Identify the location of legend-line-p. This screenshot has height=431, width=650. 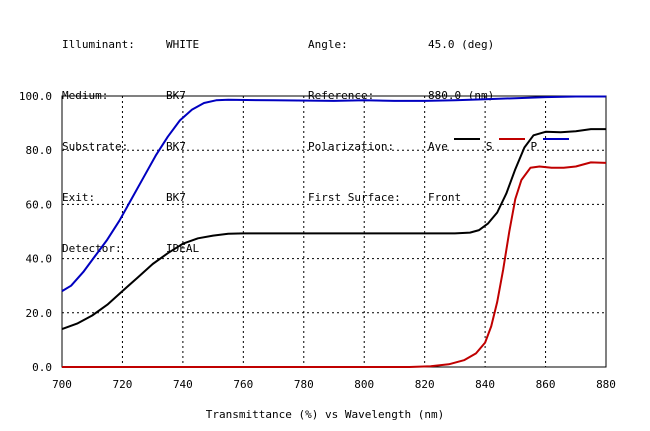
(556, 139).